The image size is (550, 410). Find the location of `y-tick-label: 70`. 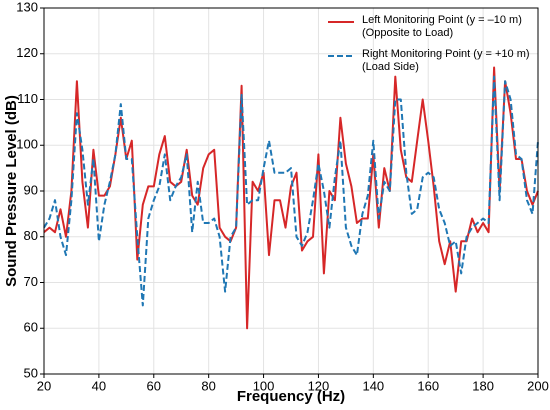

y-tick-label: 70 is located at coordinates (31, 281).